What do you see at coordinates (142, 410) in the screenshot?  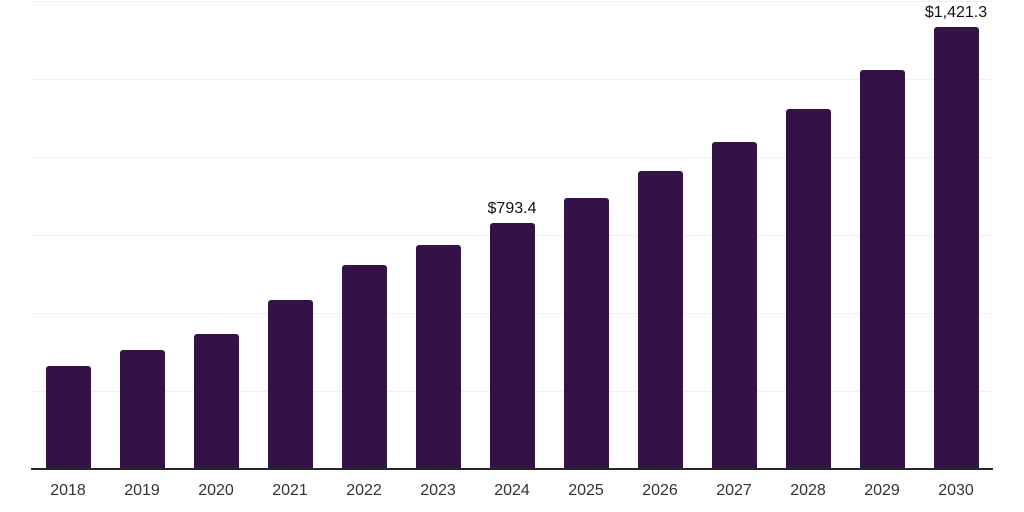 I see `bar-2019` at bounding box center [142, 410].